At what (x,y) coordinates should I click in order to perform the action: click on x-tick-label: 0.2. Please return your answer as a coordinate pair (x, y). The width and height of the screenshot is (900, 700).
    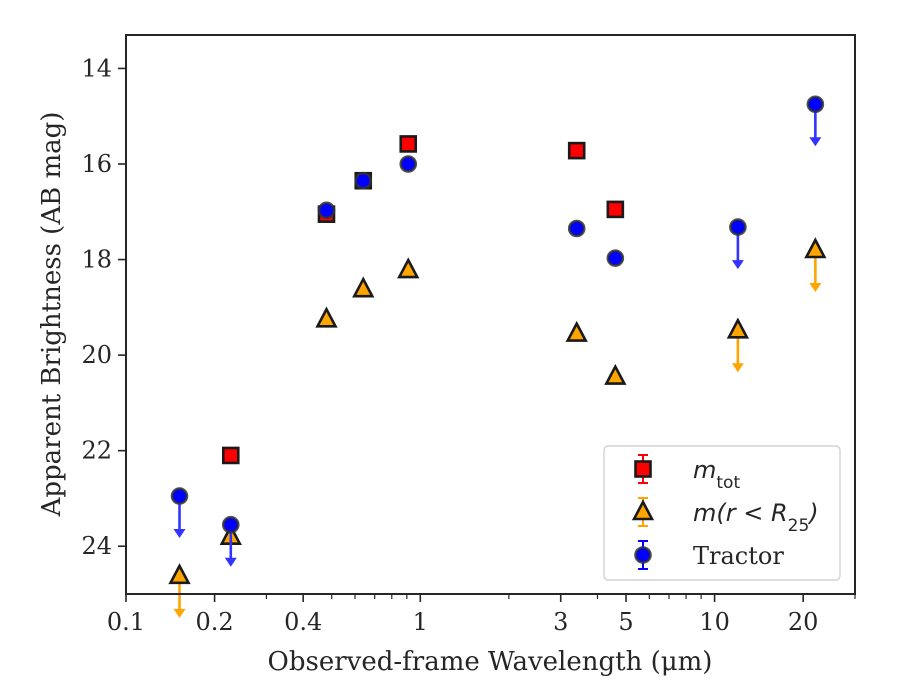
    Looking at the image, I should click on (215, 622).